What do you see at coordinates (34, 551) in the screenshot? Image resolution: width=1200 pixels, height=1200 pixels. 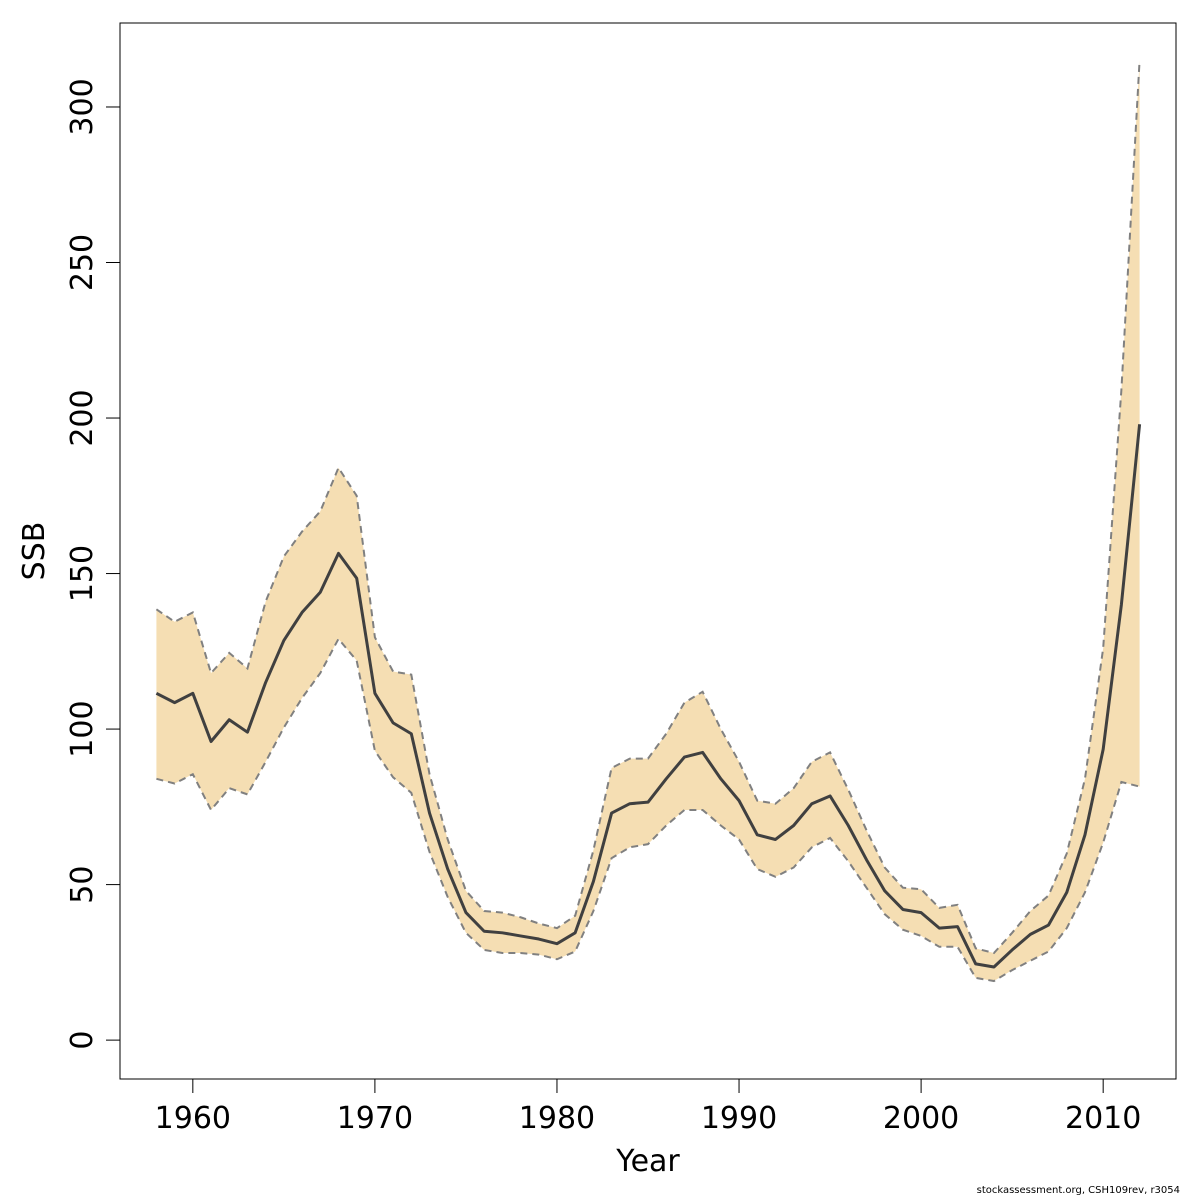 I see `y-axis-title: SSB` at bounding box center [34, 551].